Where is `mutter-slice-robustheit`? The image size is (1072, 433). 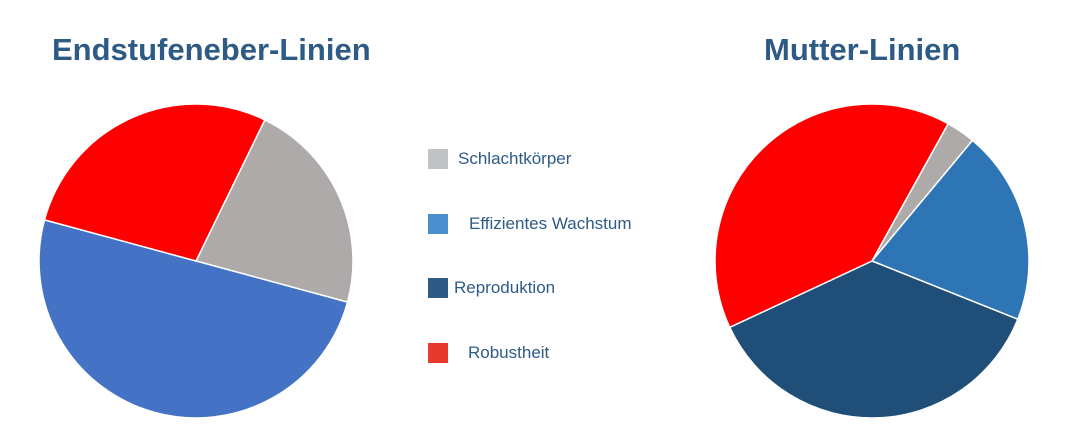 mutter-slice-robustheit is located at coordinates (831, 216).